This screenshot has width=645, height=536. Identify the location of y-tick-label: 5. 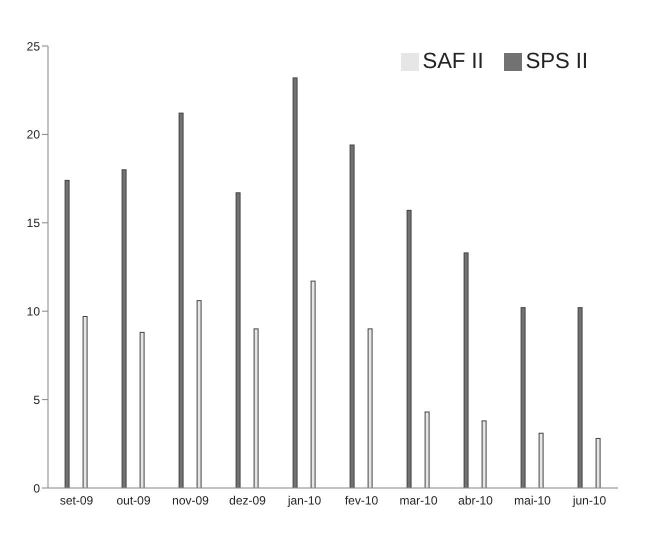
(36, 399).